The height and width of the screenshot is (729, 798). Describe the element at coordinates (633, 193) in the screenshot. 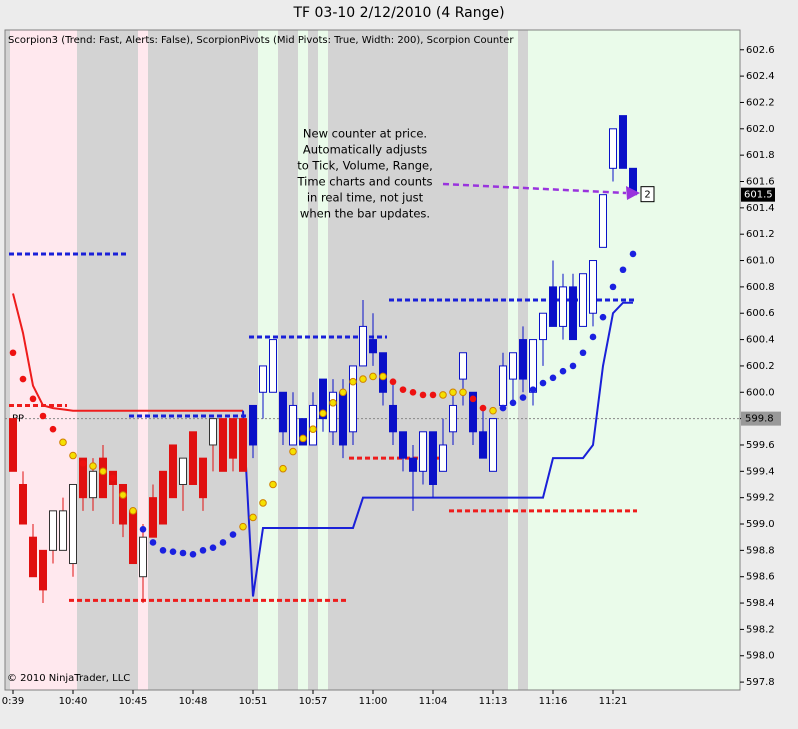

I see `arrow-head` at that location.